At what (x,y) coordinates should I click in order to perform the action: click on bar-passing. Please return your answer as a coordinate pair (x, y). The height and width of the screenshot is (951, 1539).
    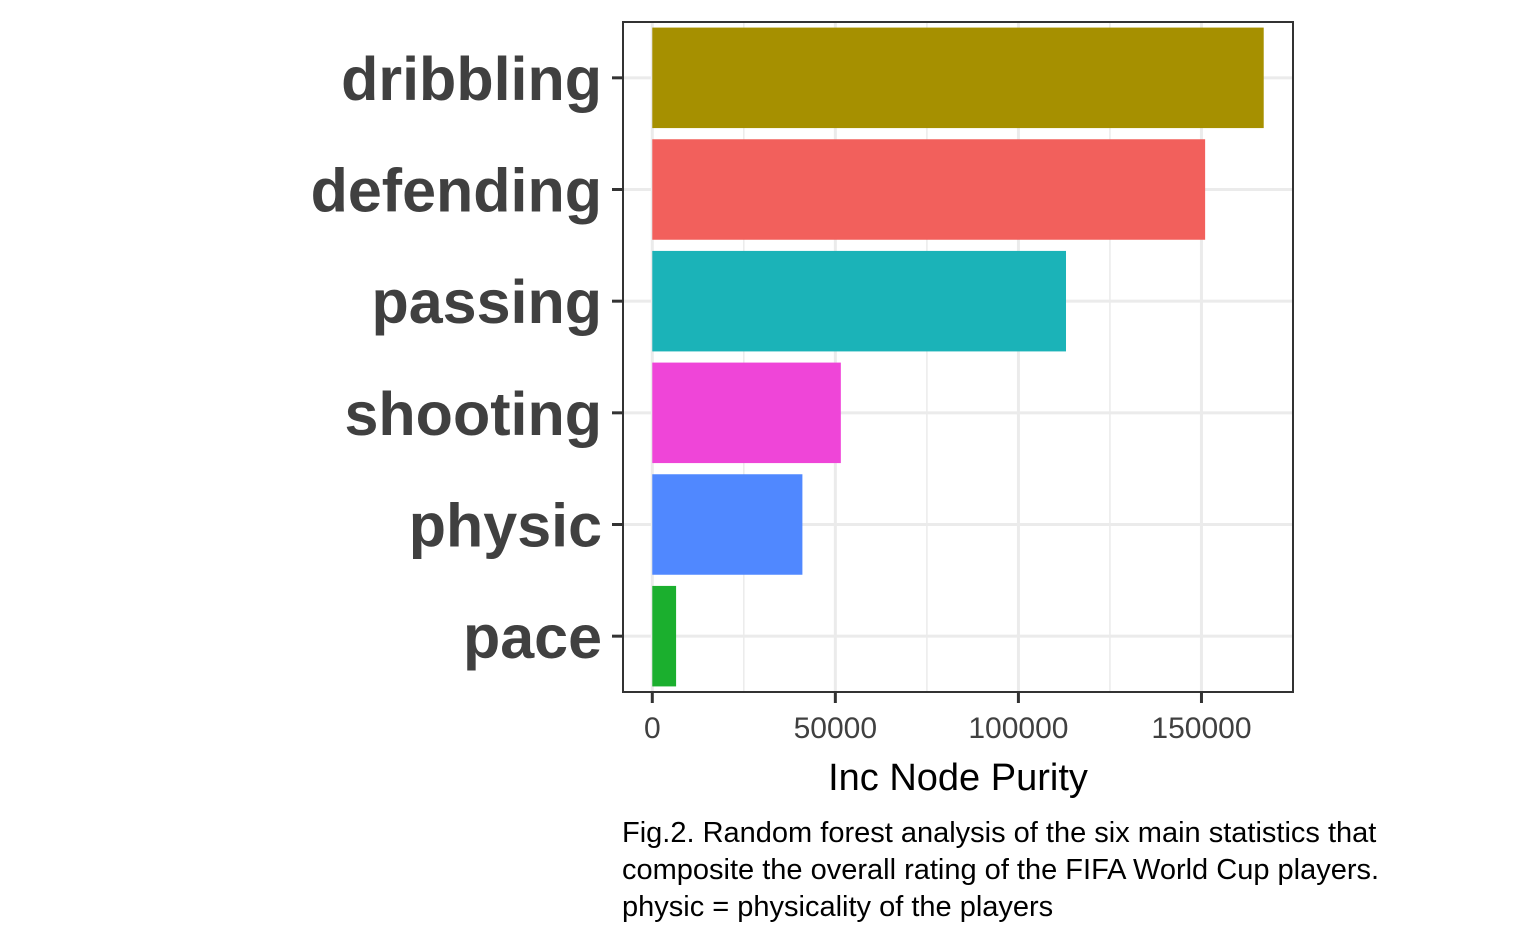
    Looking at the image, I should click on (859, 301).